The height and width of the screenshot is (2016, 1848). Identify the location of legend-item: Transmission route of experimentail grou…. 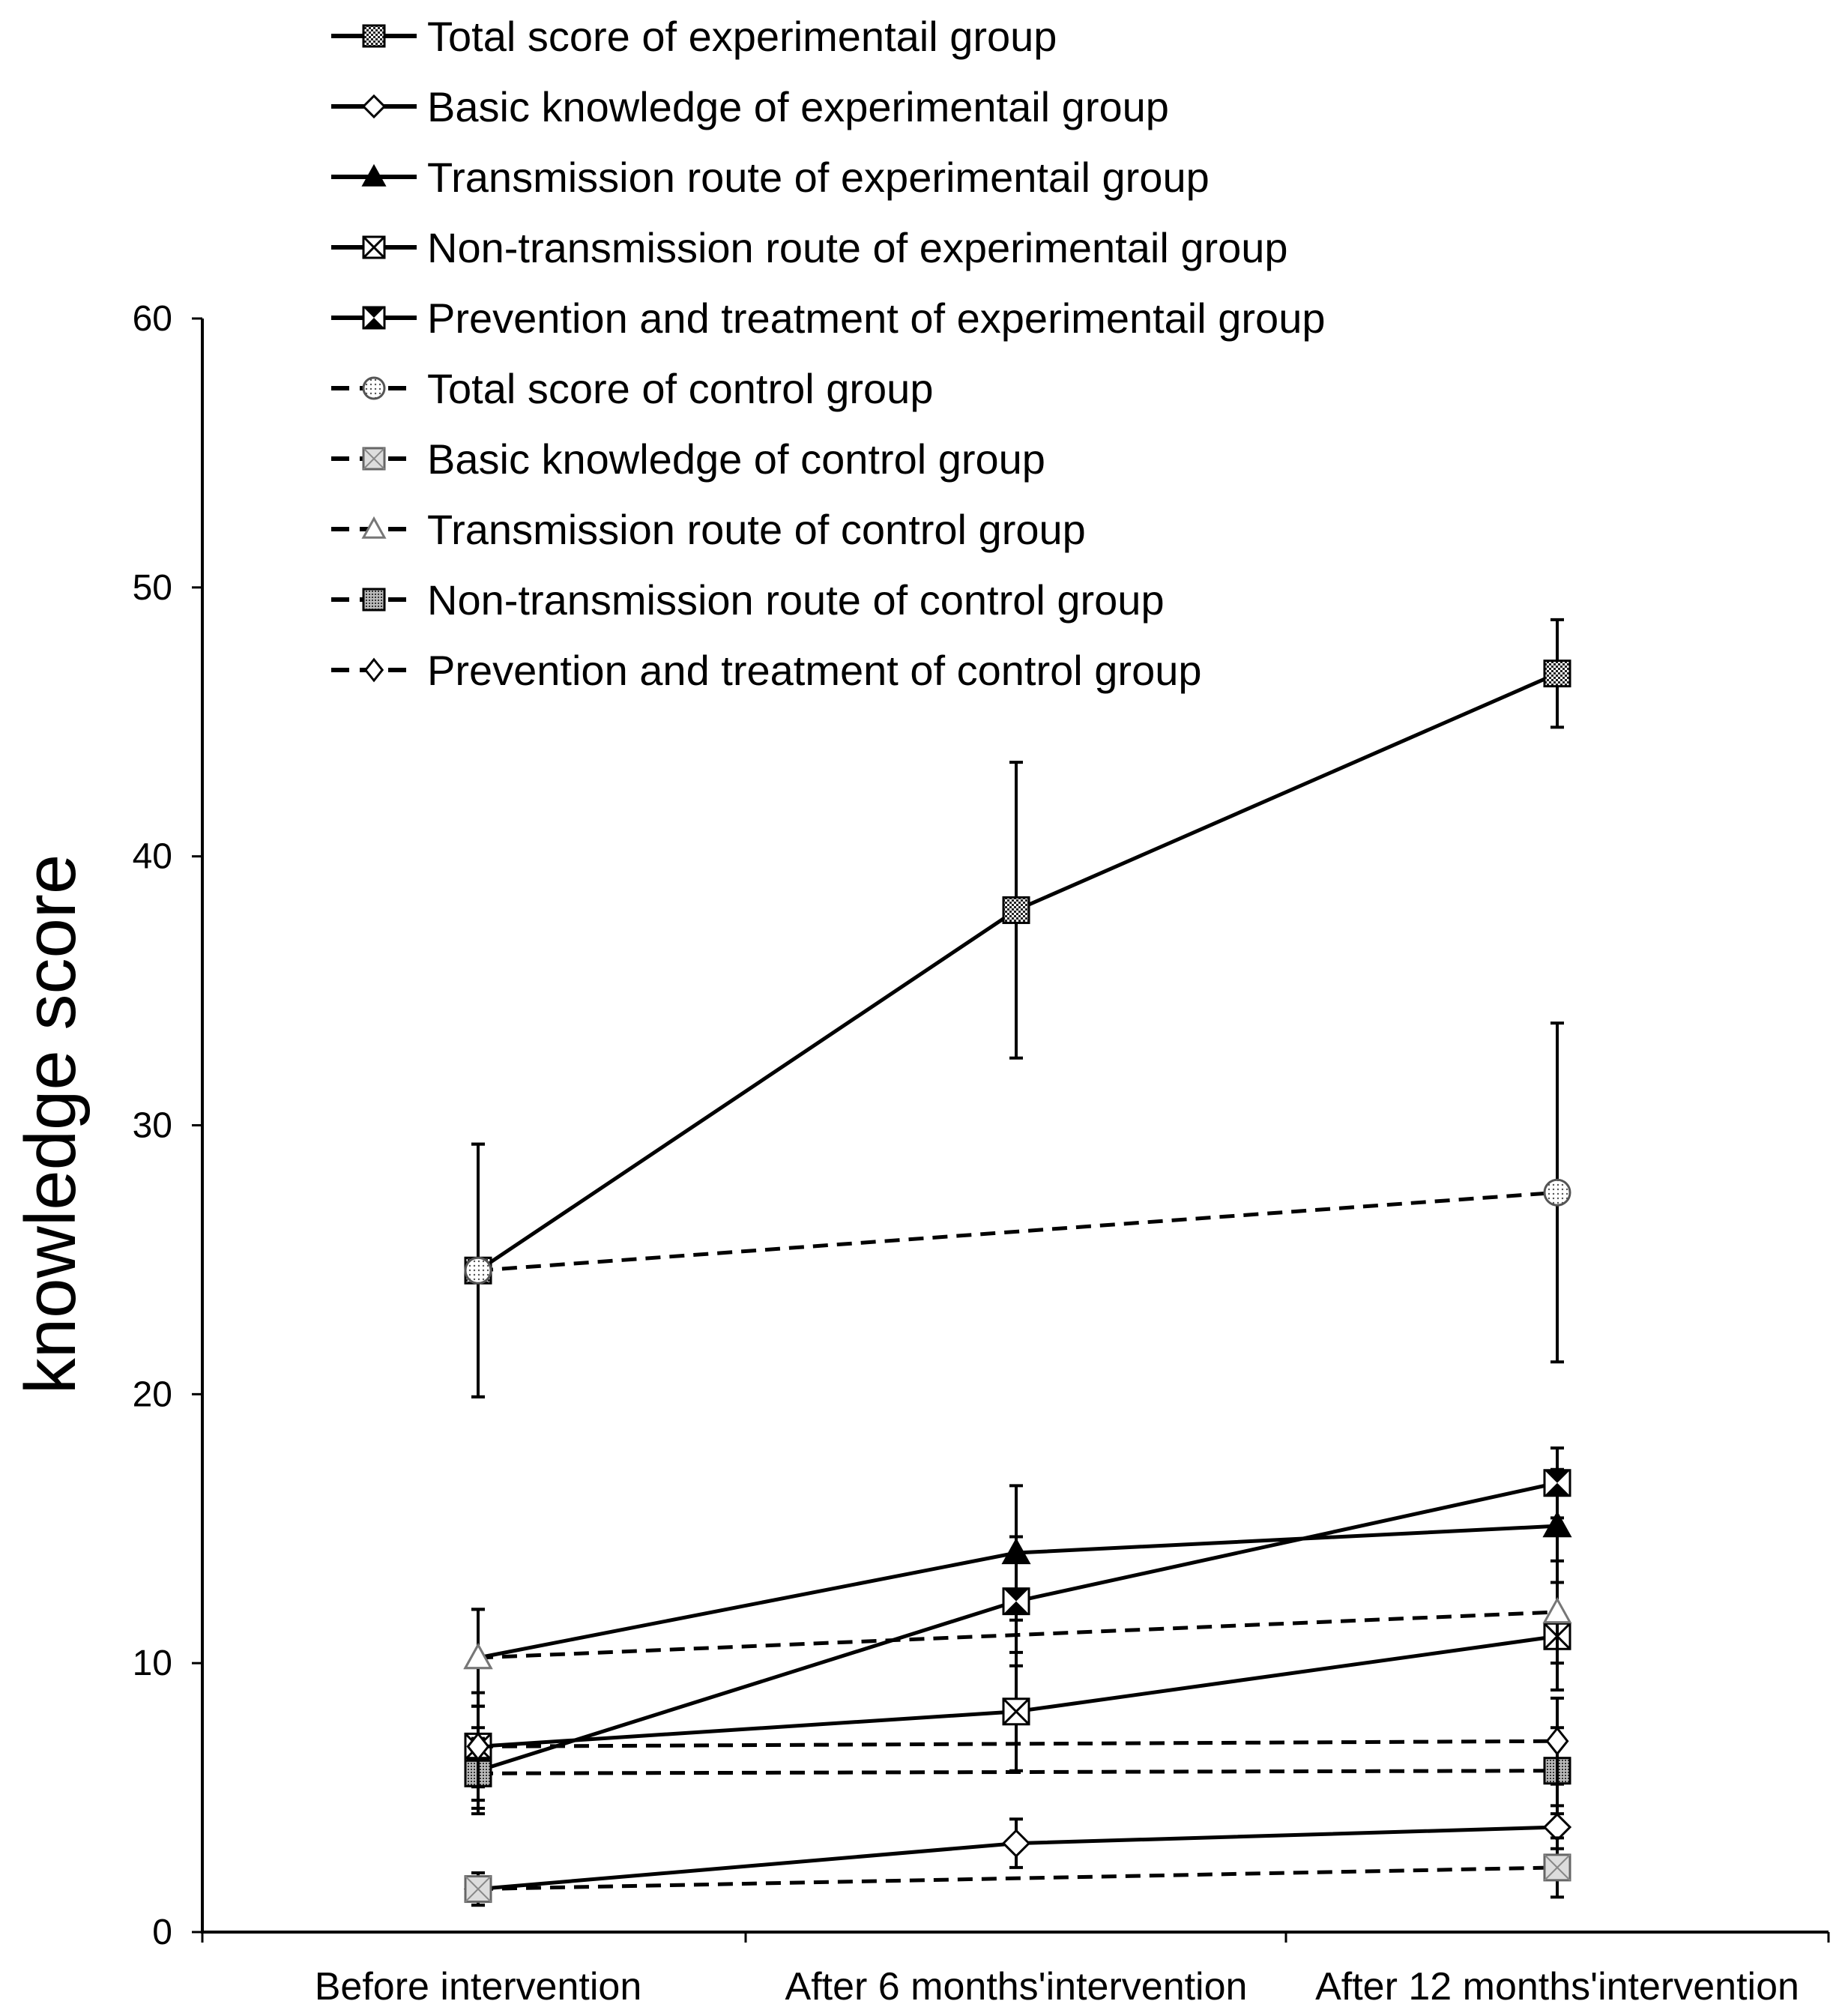
(770, 177).